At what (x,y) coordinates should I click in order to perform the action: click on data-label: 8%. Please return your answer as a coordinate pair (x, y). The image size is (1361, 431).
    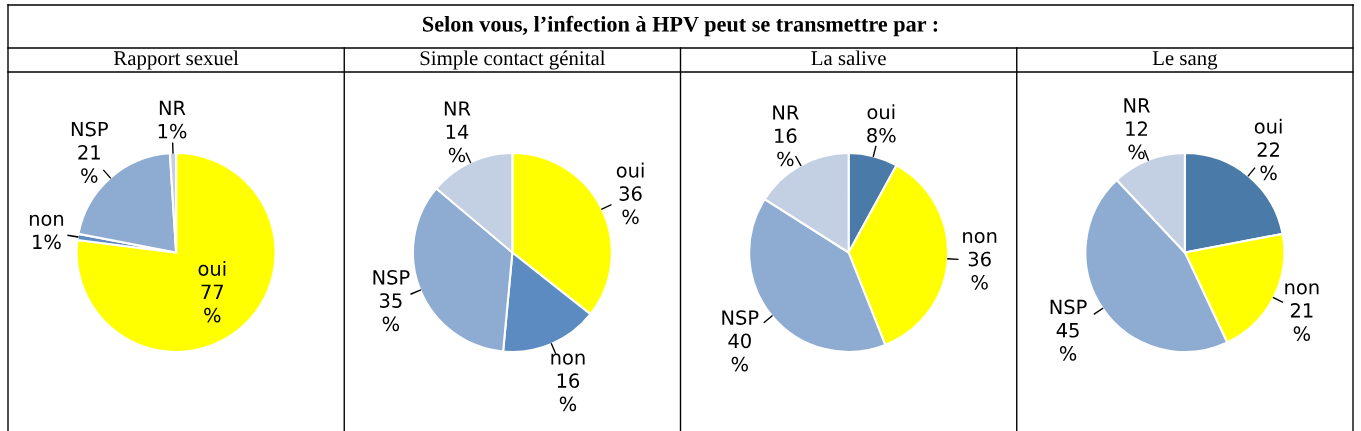
    Looking at the image, I should click on (881, 135).